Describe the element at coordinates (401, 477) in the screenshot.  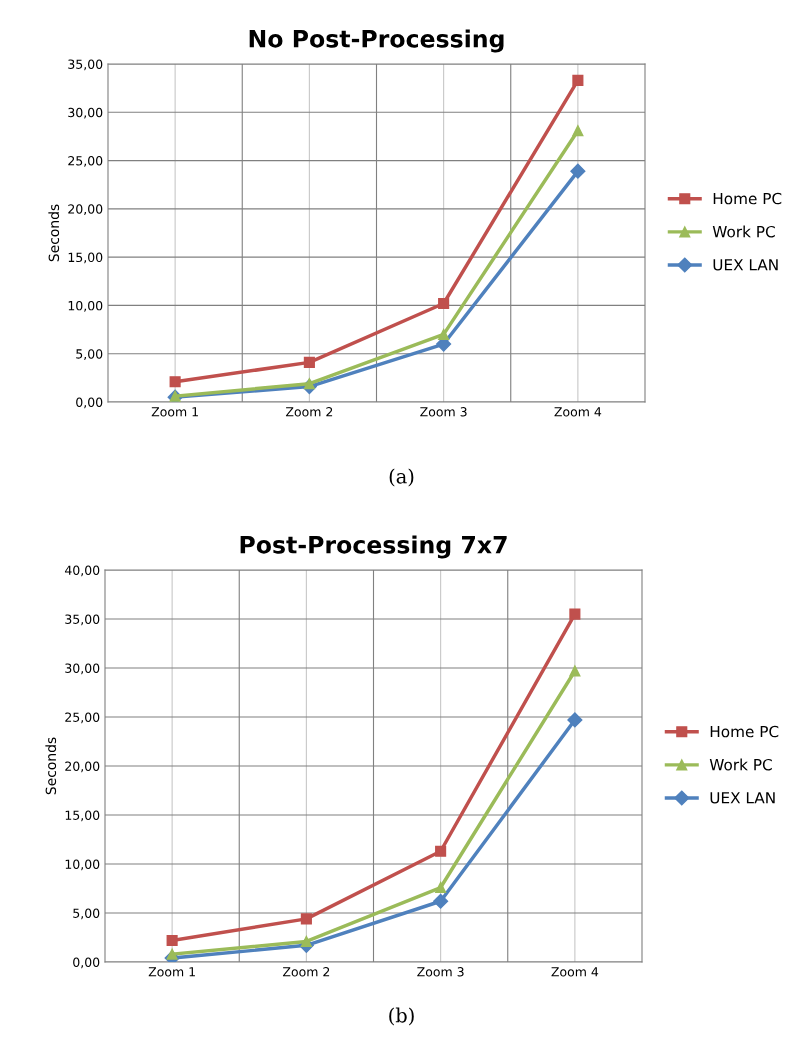
I see `text: (a)` at that location.